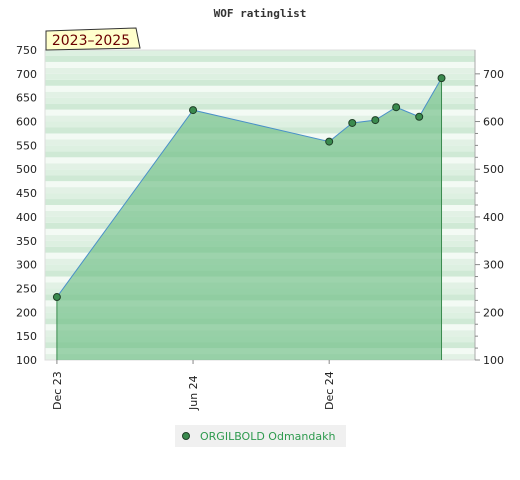 Image resolution: width=520 pixels, height=480 pixels. I want to click on left-tick-label: 100, so click(26, 360).